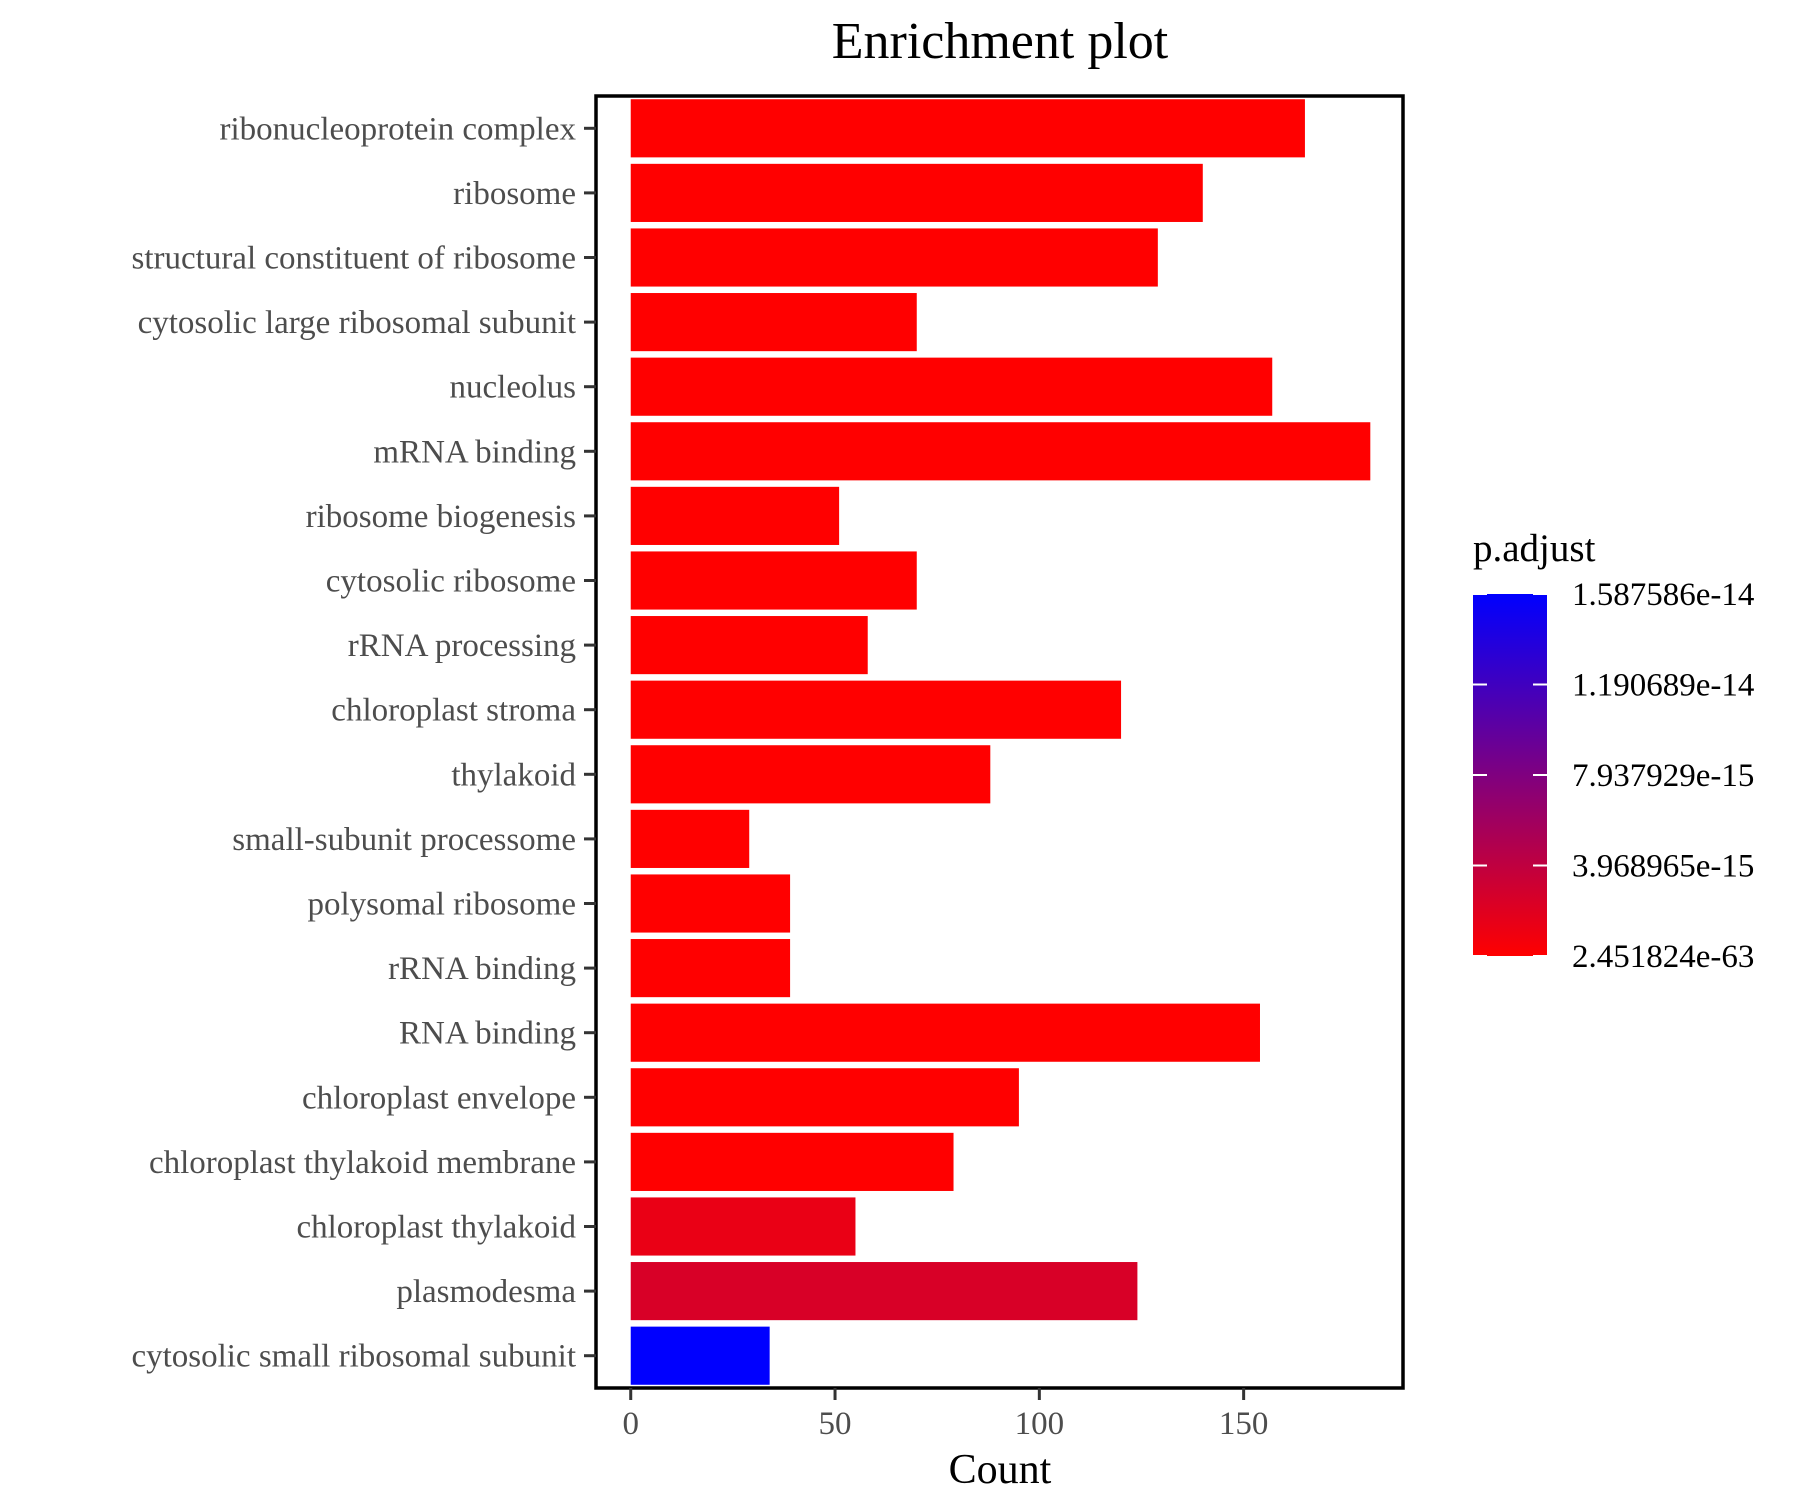  What do you see at coordinates (1663, 776) in the screenshot?
I see `legend-label: 7.937929e-15` at bounding box center [1663, 776].